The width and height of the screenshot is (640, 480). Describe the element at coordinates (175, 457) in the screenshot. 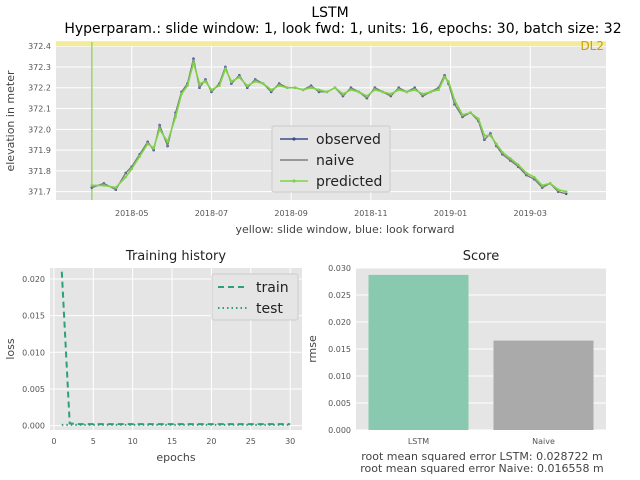

I see `x-axis-label: epochs` at that location.